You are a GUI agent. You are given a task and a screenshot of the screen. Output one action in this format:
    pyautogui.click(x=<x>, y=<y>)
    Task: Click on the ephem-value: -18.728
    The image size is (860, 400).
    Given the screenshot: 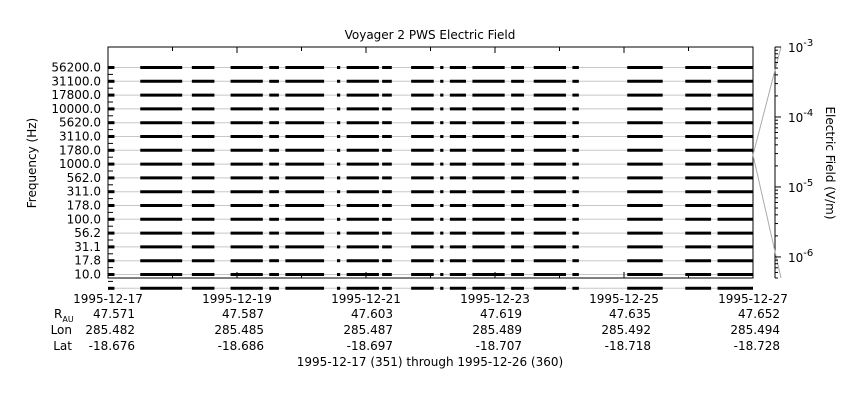 What is the action you would take?
    pyautogui.click(x=757, y=346)
    